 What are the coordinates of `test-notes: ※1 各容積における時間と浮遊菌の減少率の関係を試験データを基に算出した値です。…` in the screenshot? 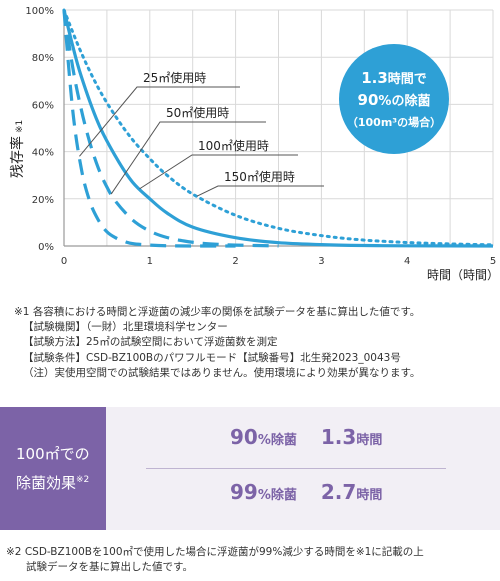 It's located at (254, 343).